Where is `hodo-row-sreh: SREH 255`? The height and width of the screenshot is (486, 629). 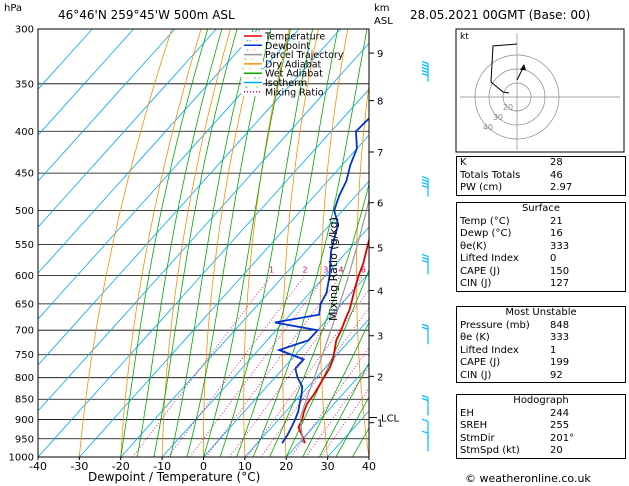 hodo-row-sreh: SREH 255 is located at coordinates (515, 425).